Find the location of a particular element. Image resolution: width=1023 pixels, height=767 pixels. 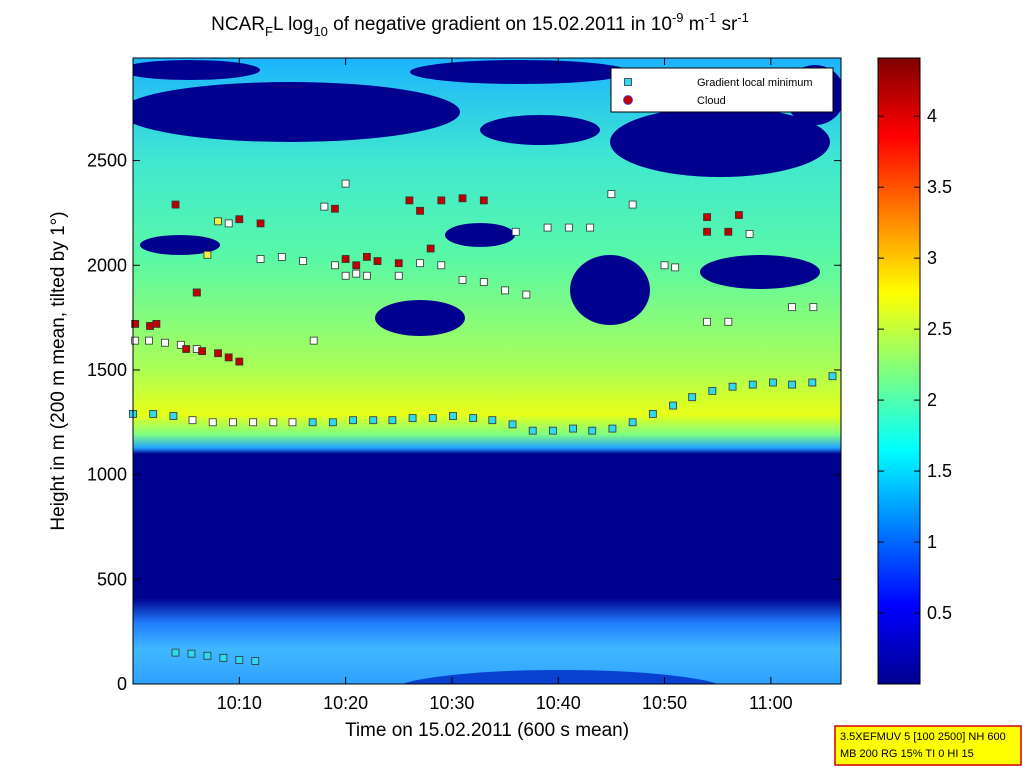

colorbar-tick-label: 1.5 is located at coordinates (939, 471).